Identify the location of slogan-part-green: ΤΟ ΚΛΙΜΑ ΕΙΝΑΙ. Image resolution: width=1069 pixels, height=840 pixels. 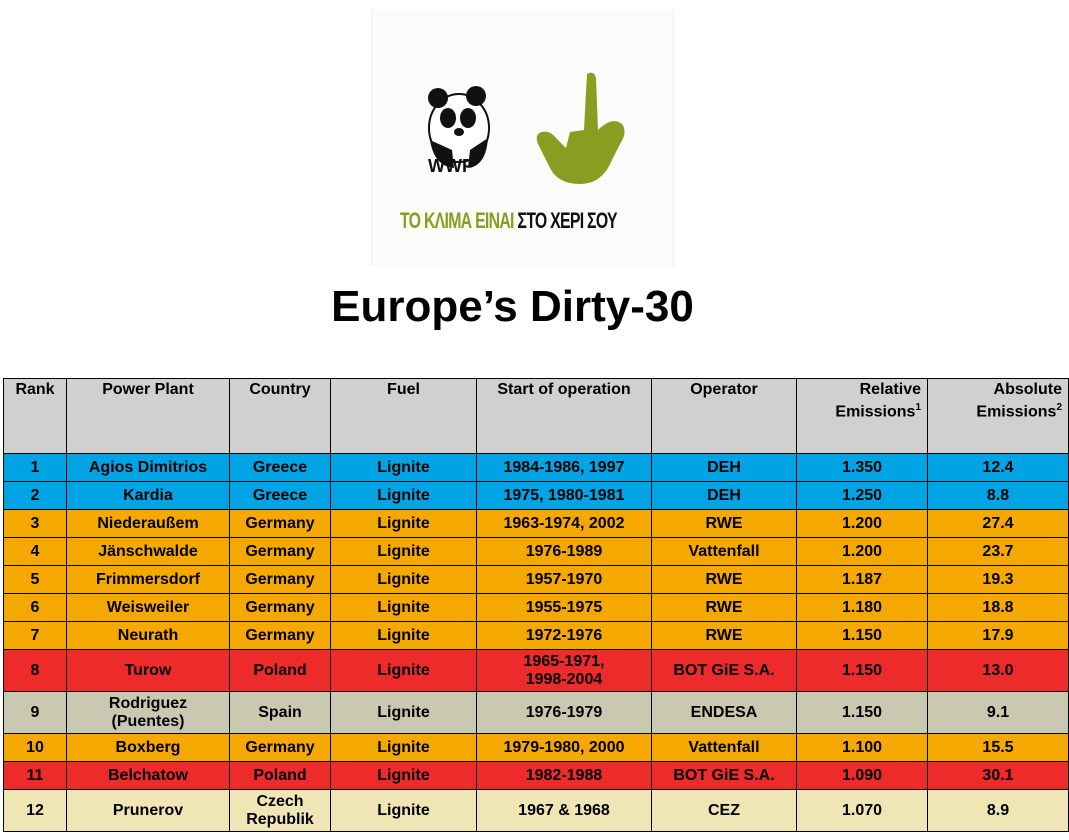
(457, 220).